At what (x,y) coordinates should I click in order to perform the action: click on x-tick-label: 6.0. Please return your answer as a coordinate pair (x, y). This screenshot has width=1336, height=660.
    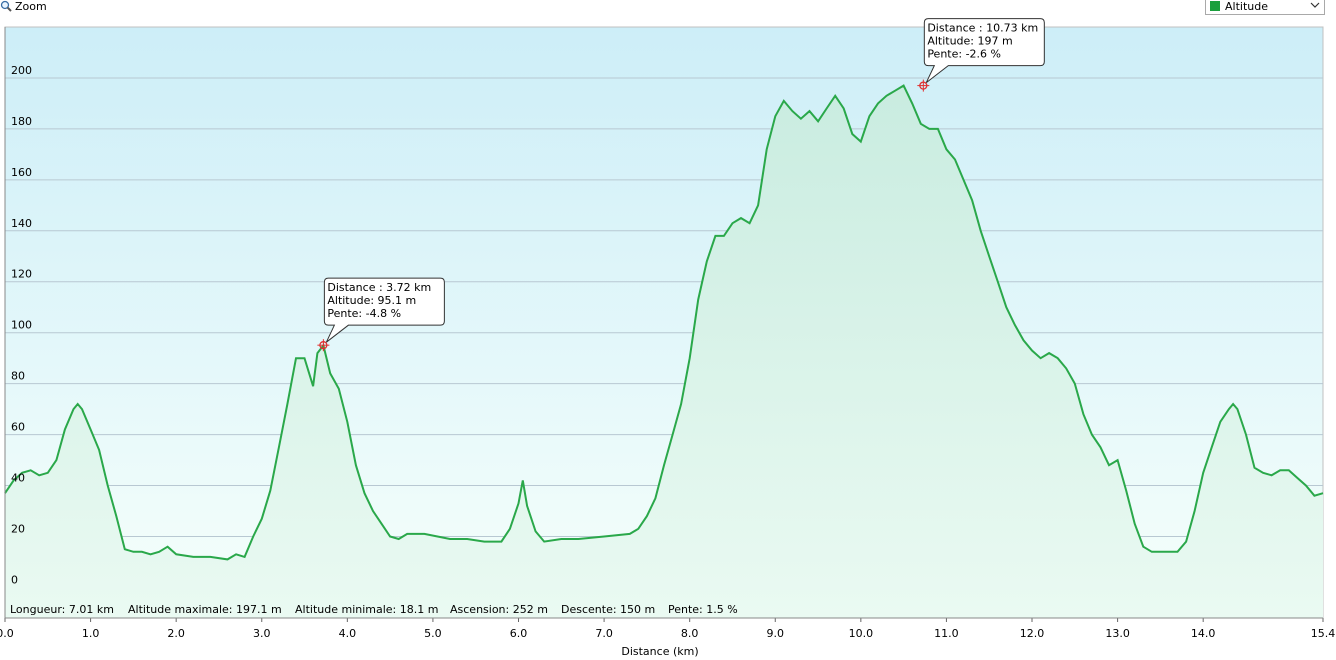
    Looking at the image, I should click on (519, 633).